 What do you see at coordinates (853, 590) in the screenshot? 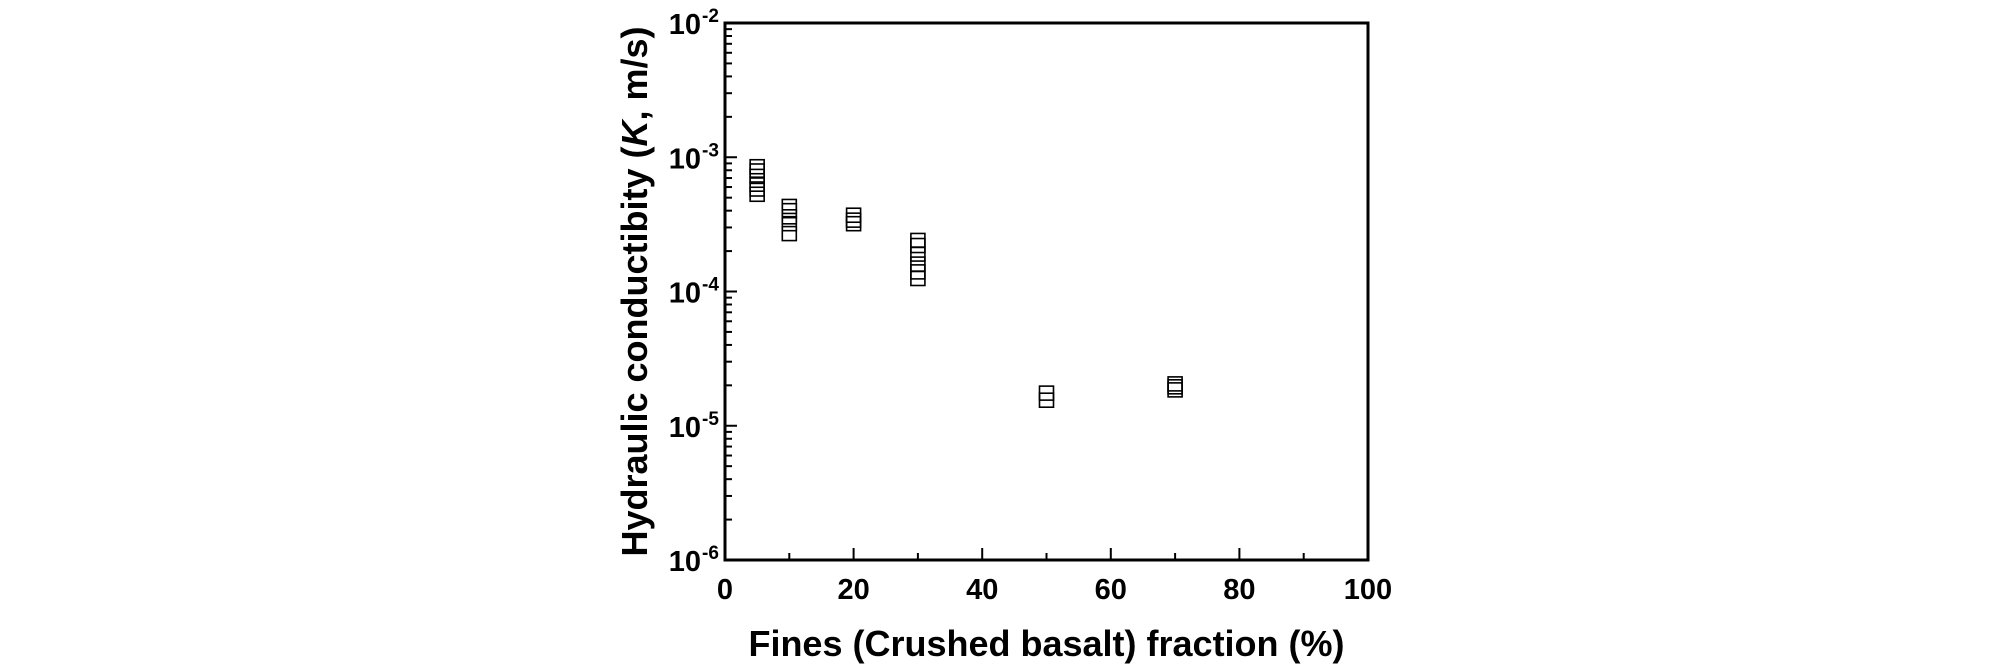
I see `x-tick-label: 20` at bounding box center [853, 590].